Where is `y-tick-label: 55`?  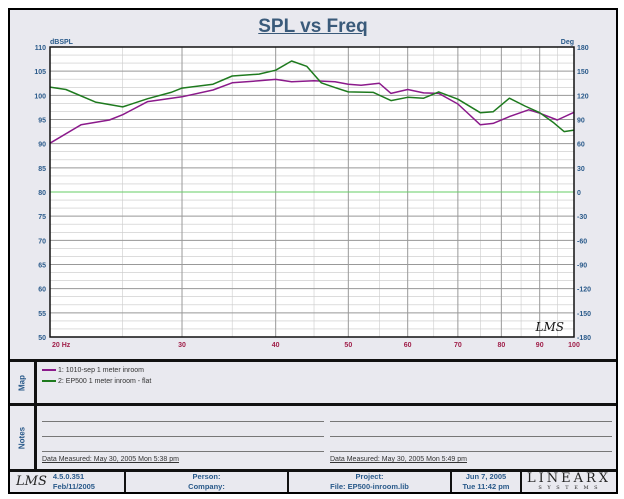
y-tick-label: 55 is located at coordinates (42, 314).